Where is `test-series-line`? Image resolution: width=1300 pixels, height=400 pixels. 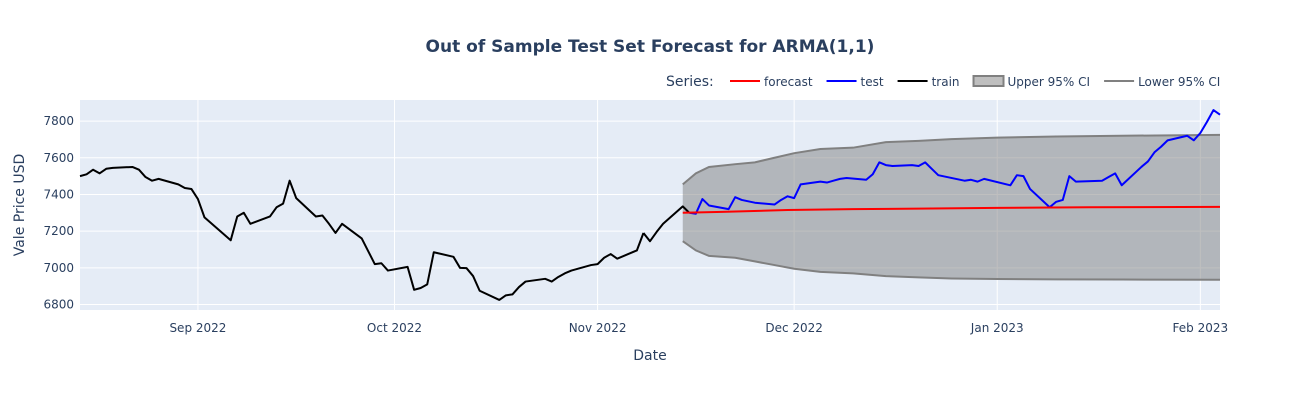
test-series-line is located at coordinates (955, 162).